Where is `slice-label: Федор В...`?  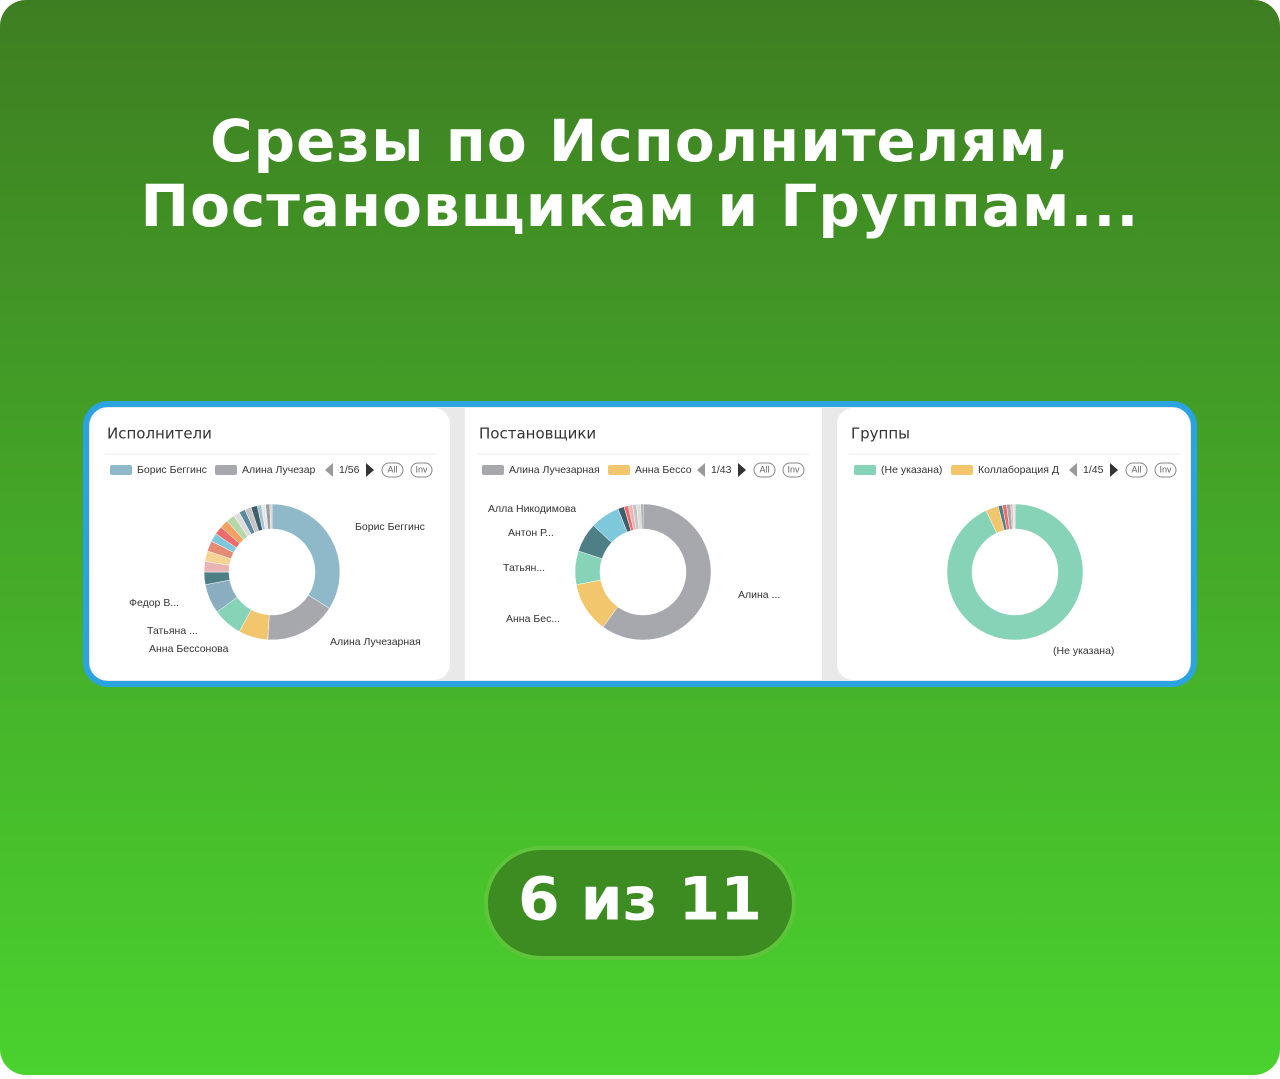 slice-label: Федор В... is located at coordinates (154, 603).